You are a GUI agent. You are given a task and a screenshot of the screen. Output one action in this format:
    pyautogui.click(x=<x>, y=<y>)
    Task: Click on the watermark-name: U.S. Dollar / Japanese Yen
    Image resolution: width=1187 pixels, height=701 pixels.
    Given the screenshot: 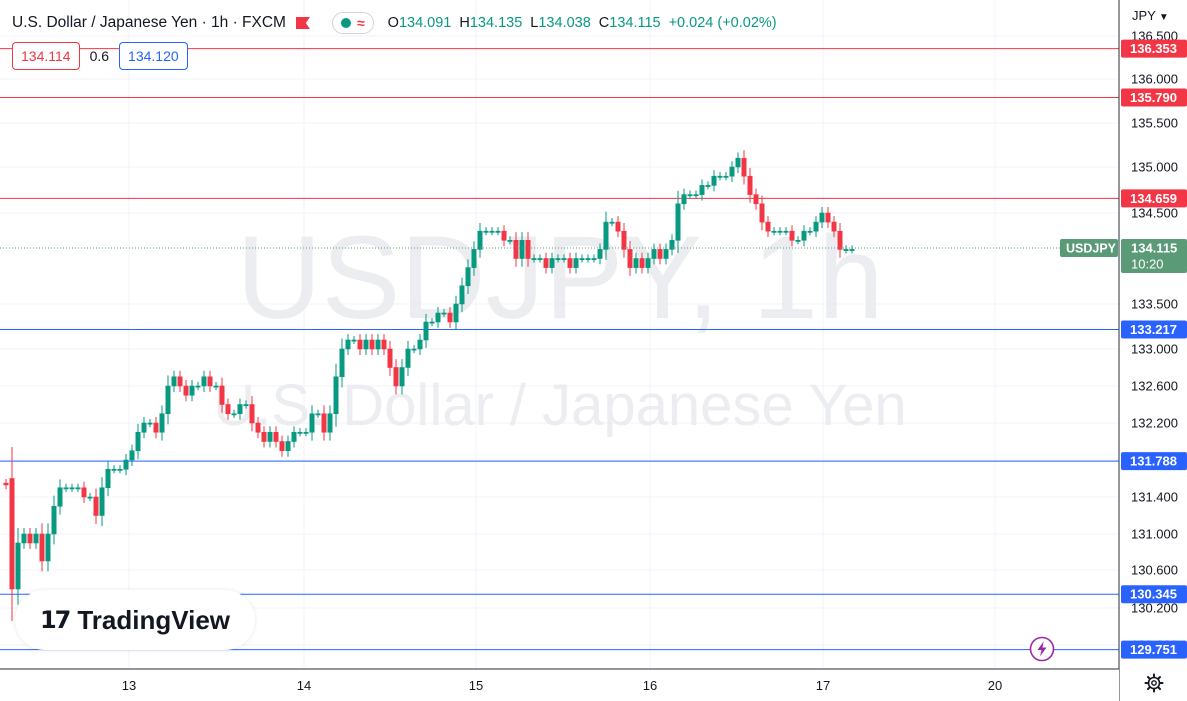 What is the action you would take?
    pyautogui.click(x=559, y=405)
    